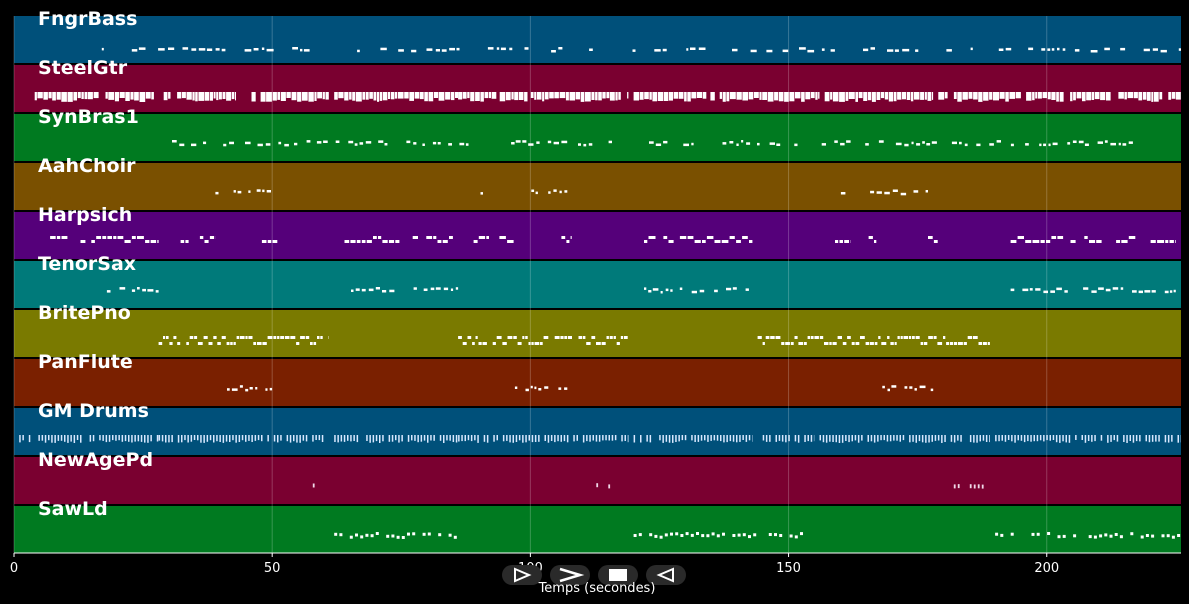 The width and height of the screenshot is (1189, 604). I want to click on forward-button, so click(570, 575).